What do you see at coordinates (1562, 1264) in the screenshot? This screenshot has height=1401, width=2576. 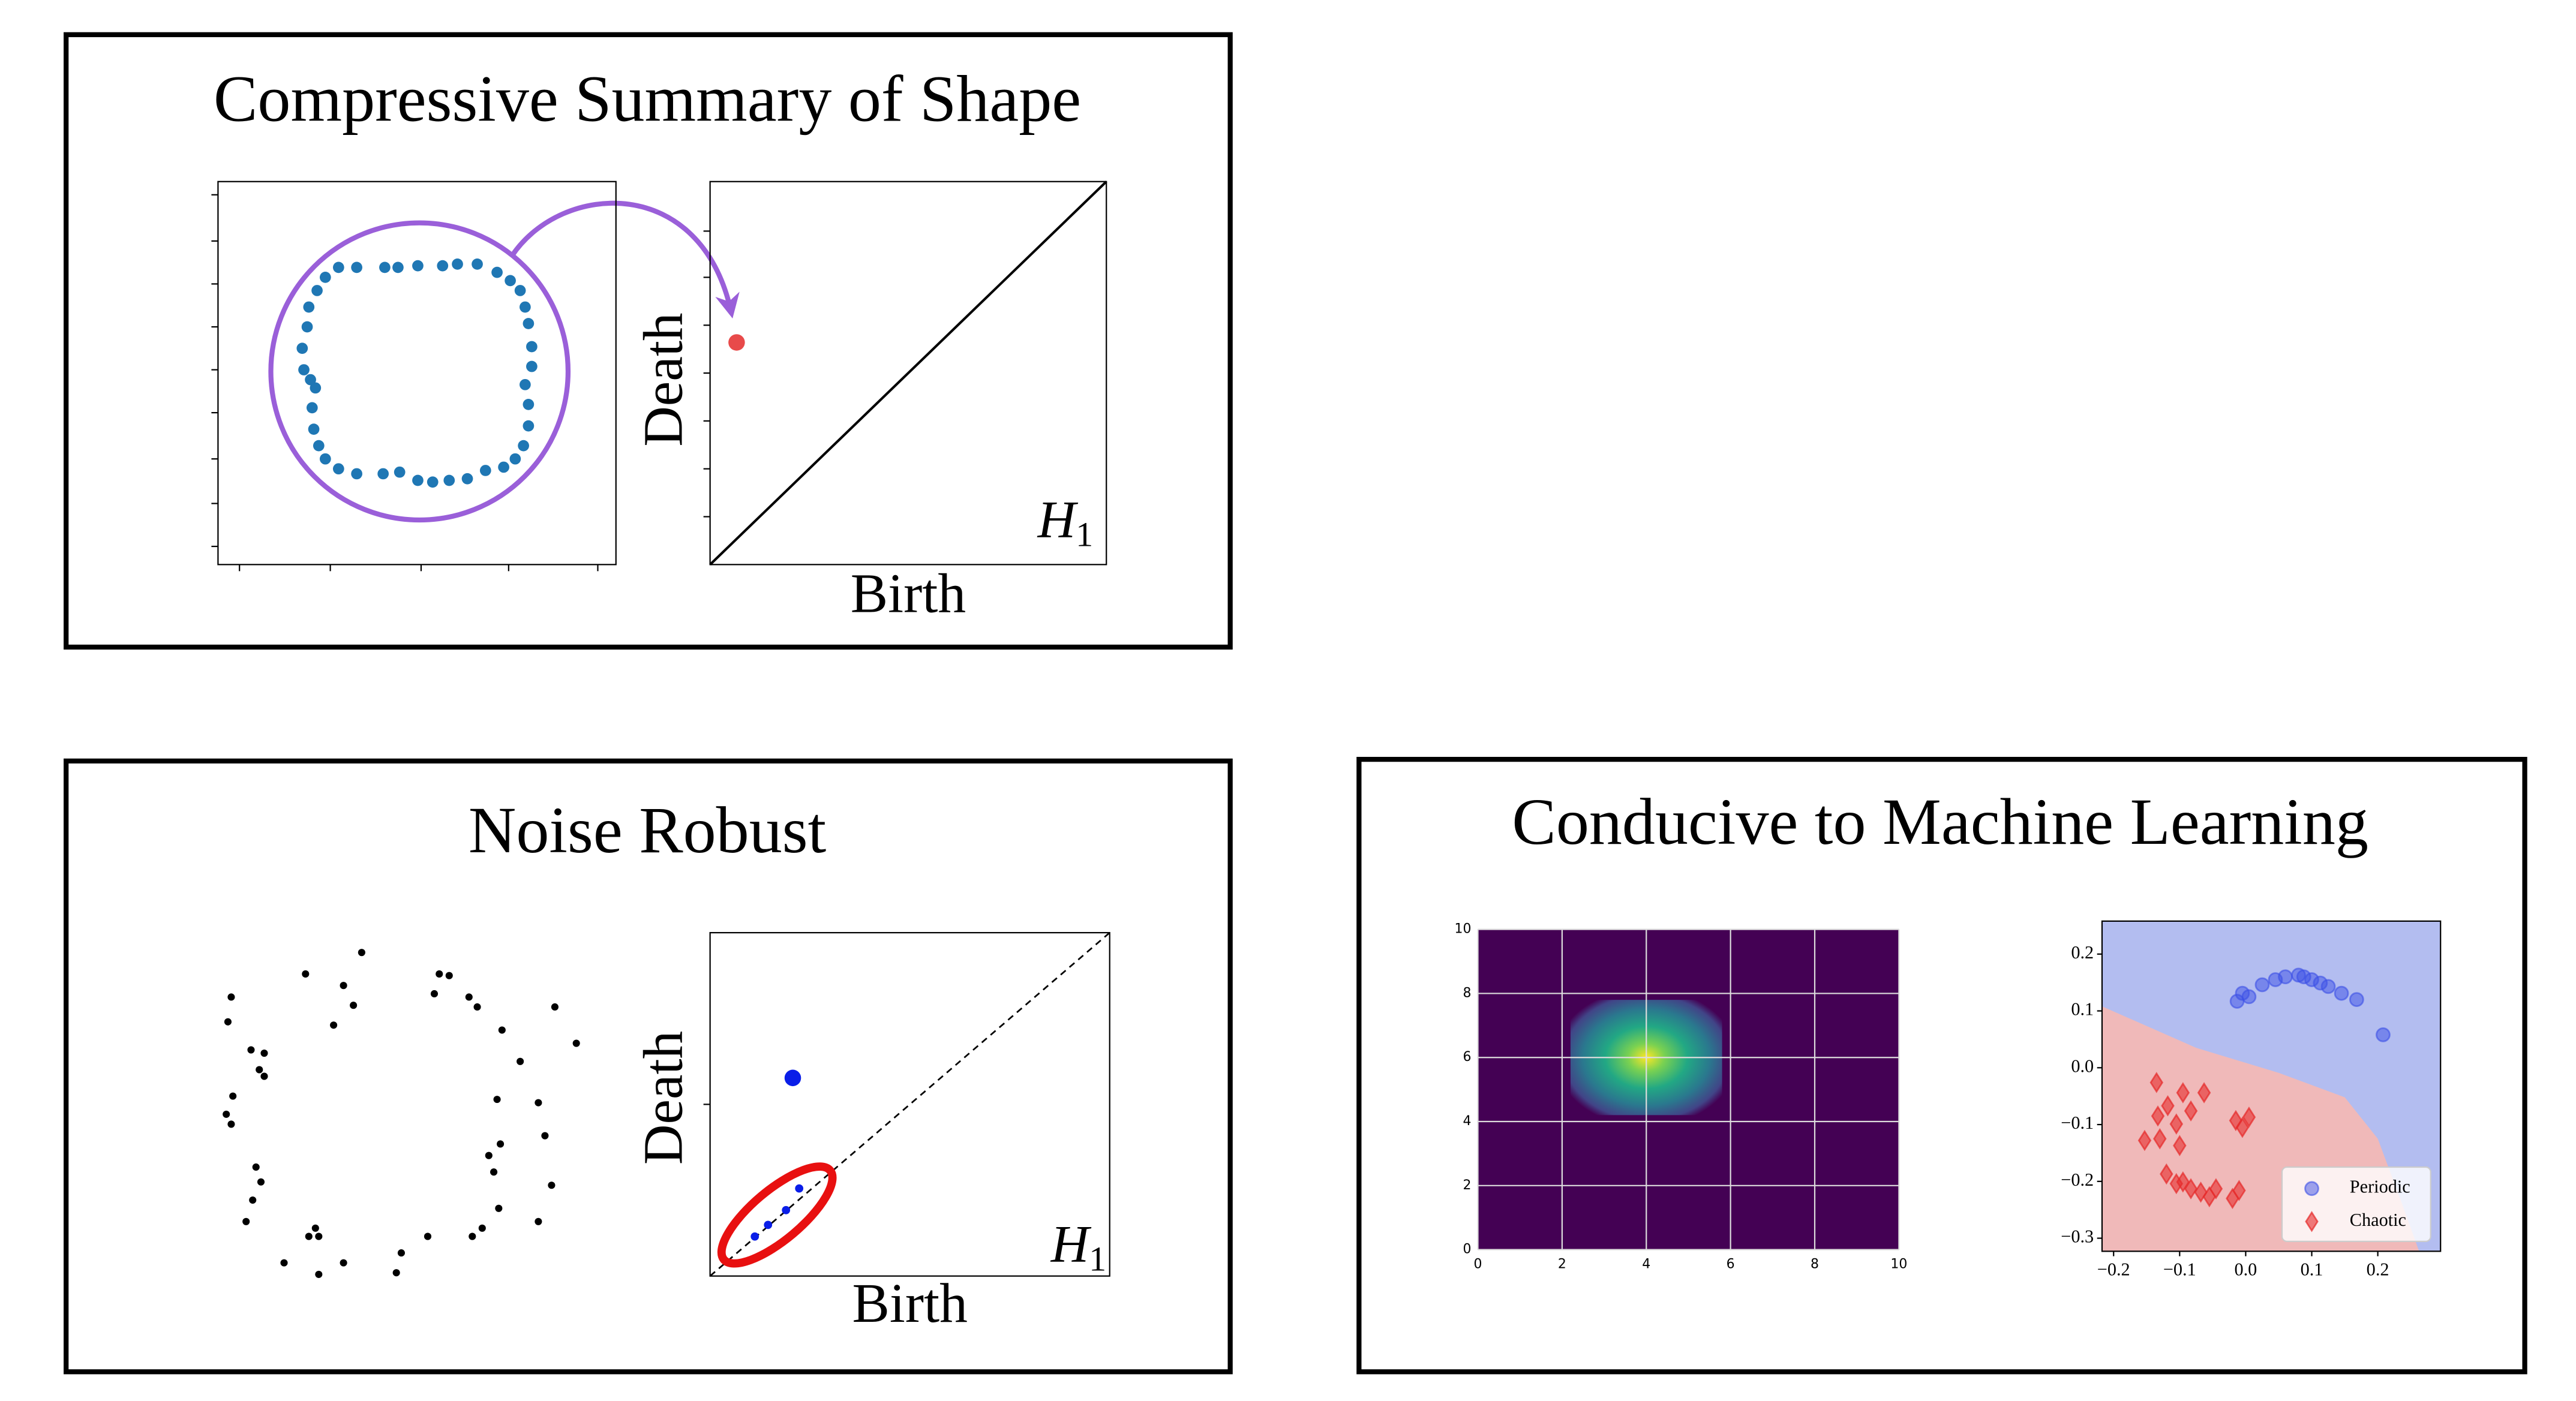 I see `x-tick-label: 2` at bounding box center [1562, 1264].